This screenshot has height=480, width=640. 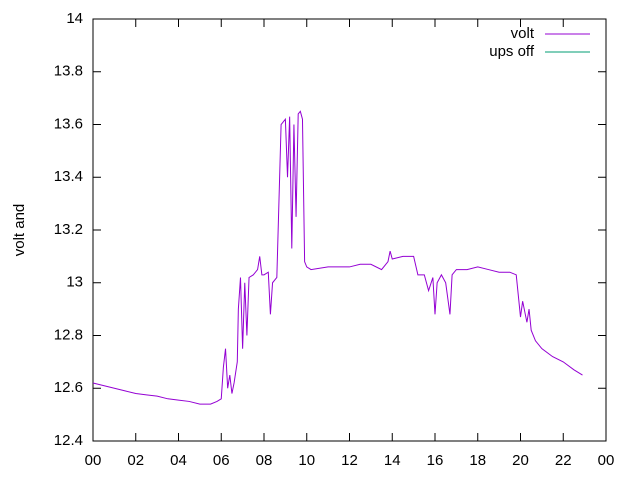 What do you see at coordinates (520, 460) in the screenshot?
I see `x-tick-label: 20` at bounding box center [520, 460].